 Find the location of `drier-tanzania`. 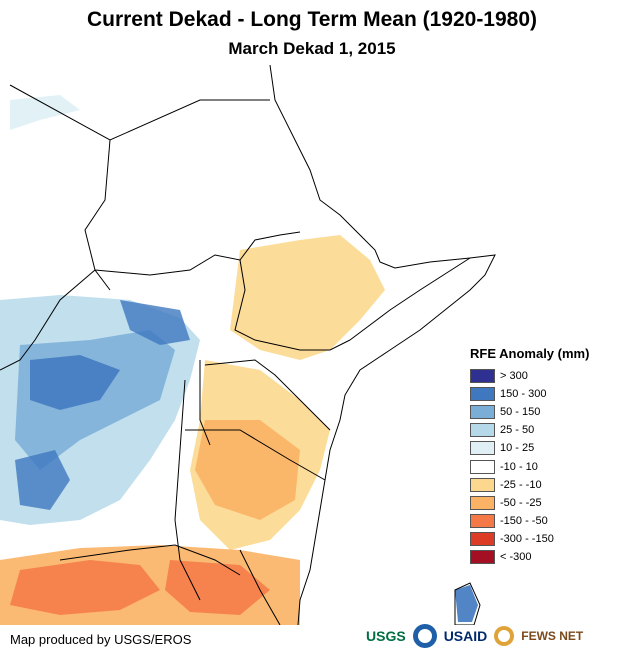

drier-tanzania is located at coordinates (247, 470).